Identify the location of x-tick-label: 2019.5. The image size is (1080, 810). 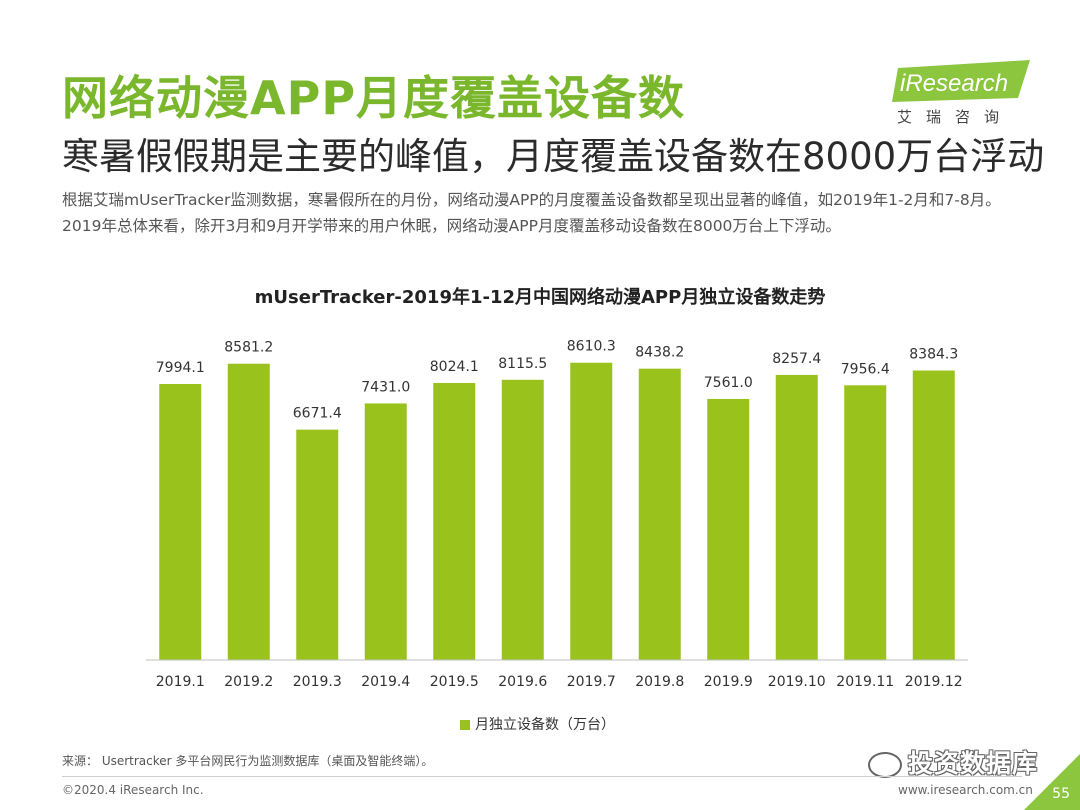
(454, 682).